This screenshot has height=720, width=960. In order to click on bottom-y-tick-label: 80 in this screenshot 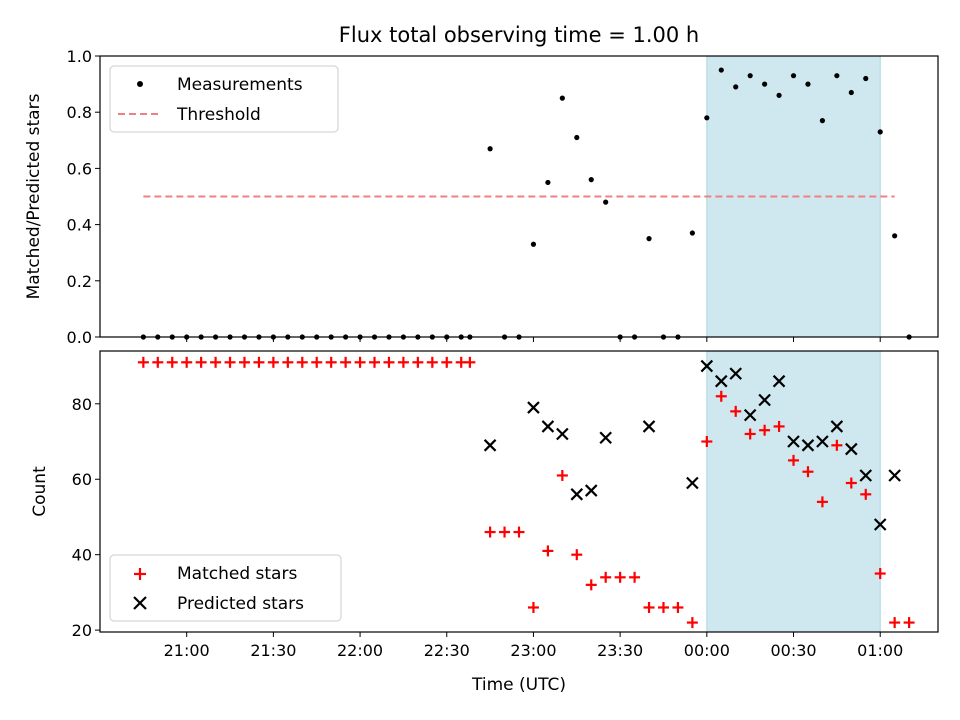, I will do `click(82, 404)`.